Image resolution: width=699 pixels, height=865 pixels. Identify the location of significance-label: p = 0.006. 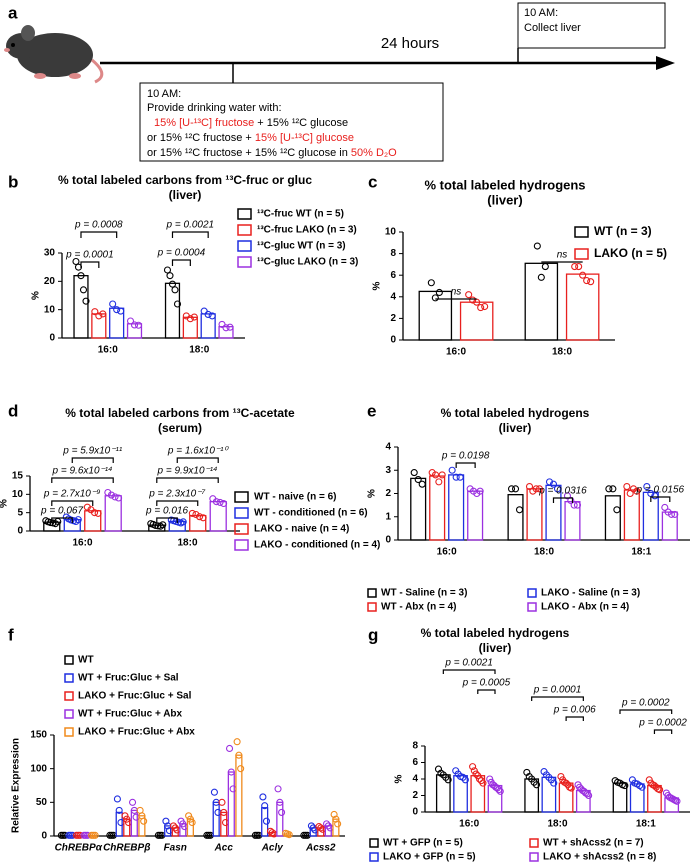
(574, 710).